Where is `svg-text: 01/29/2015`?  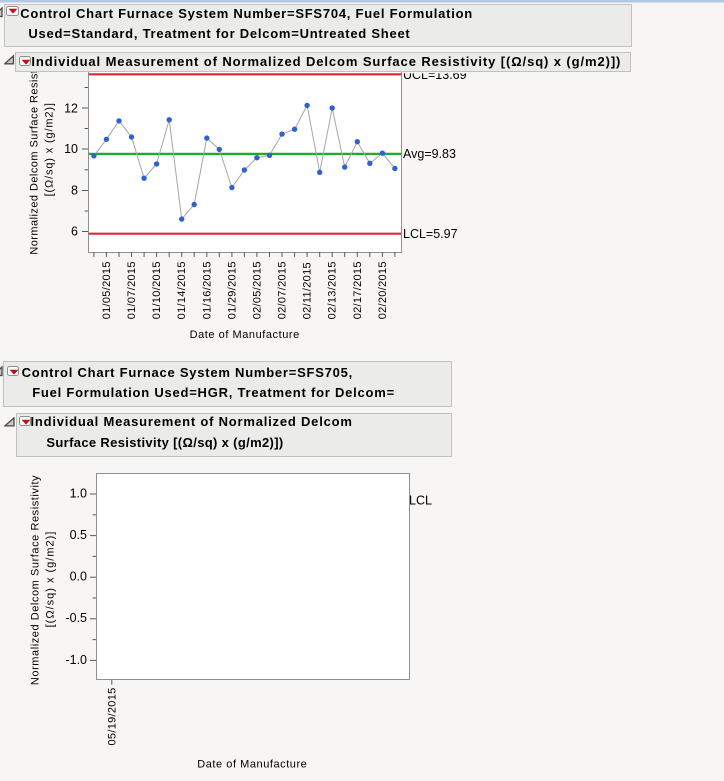 svg-text: 01/29/2015 is located at coordinates (232, 290).